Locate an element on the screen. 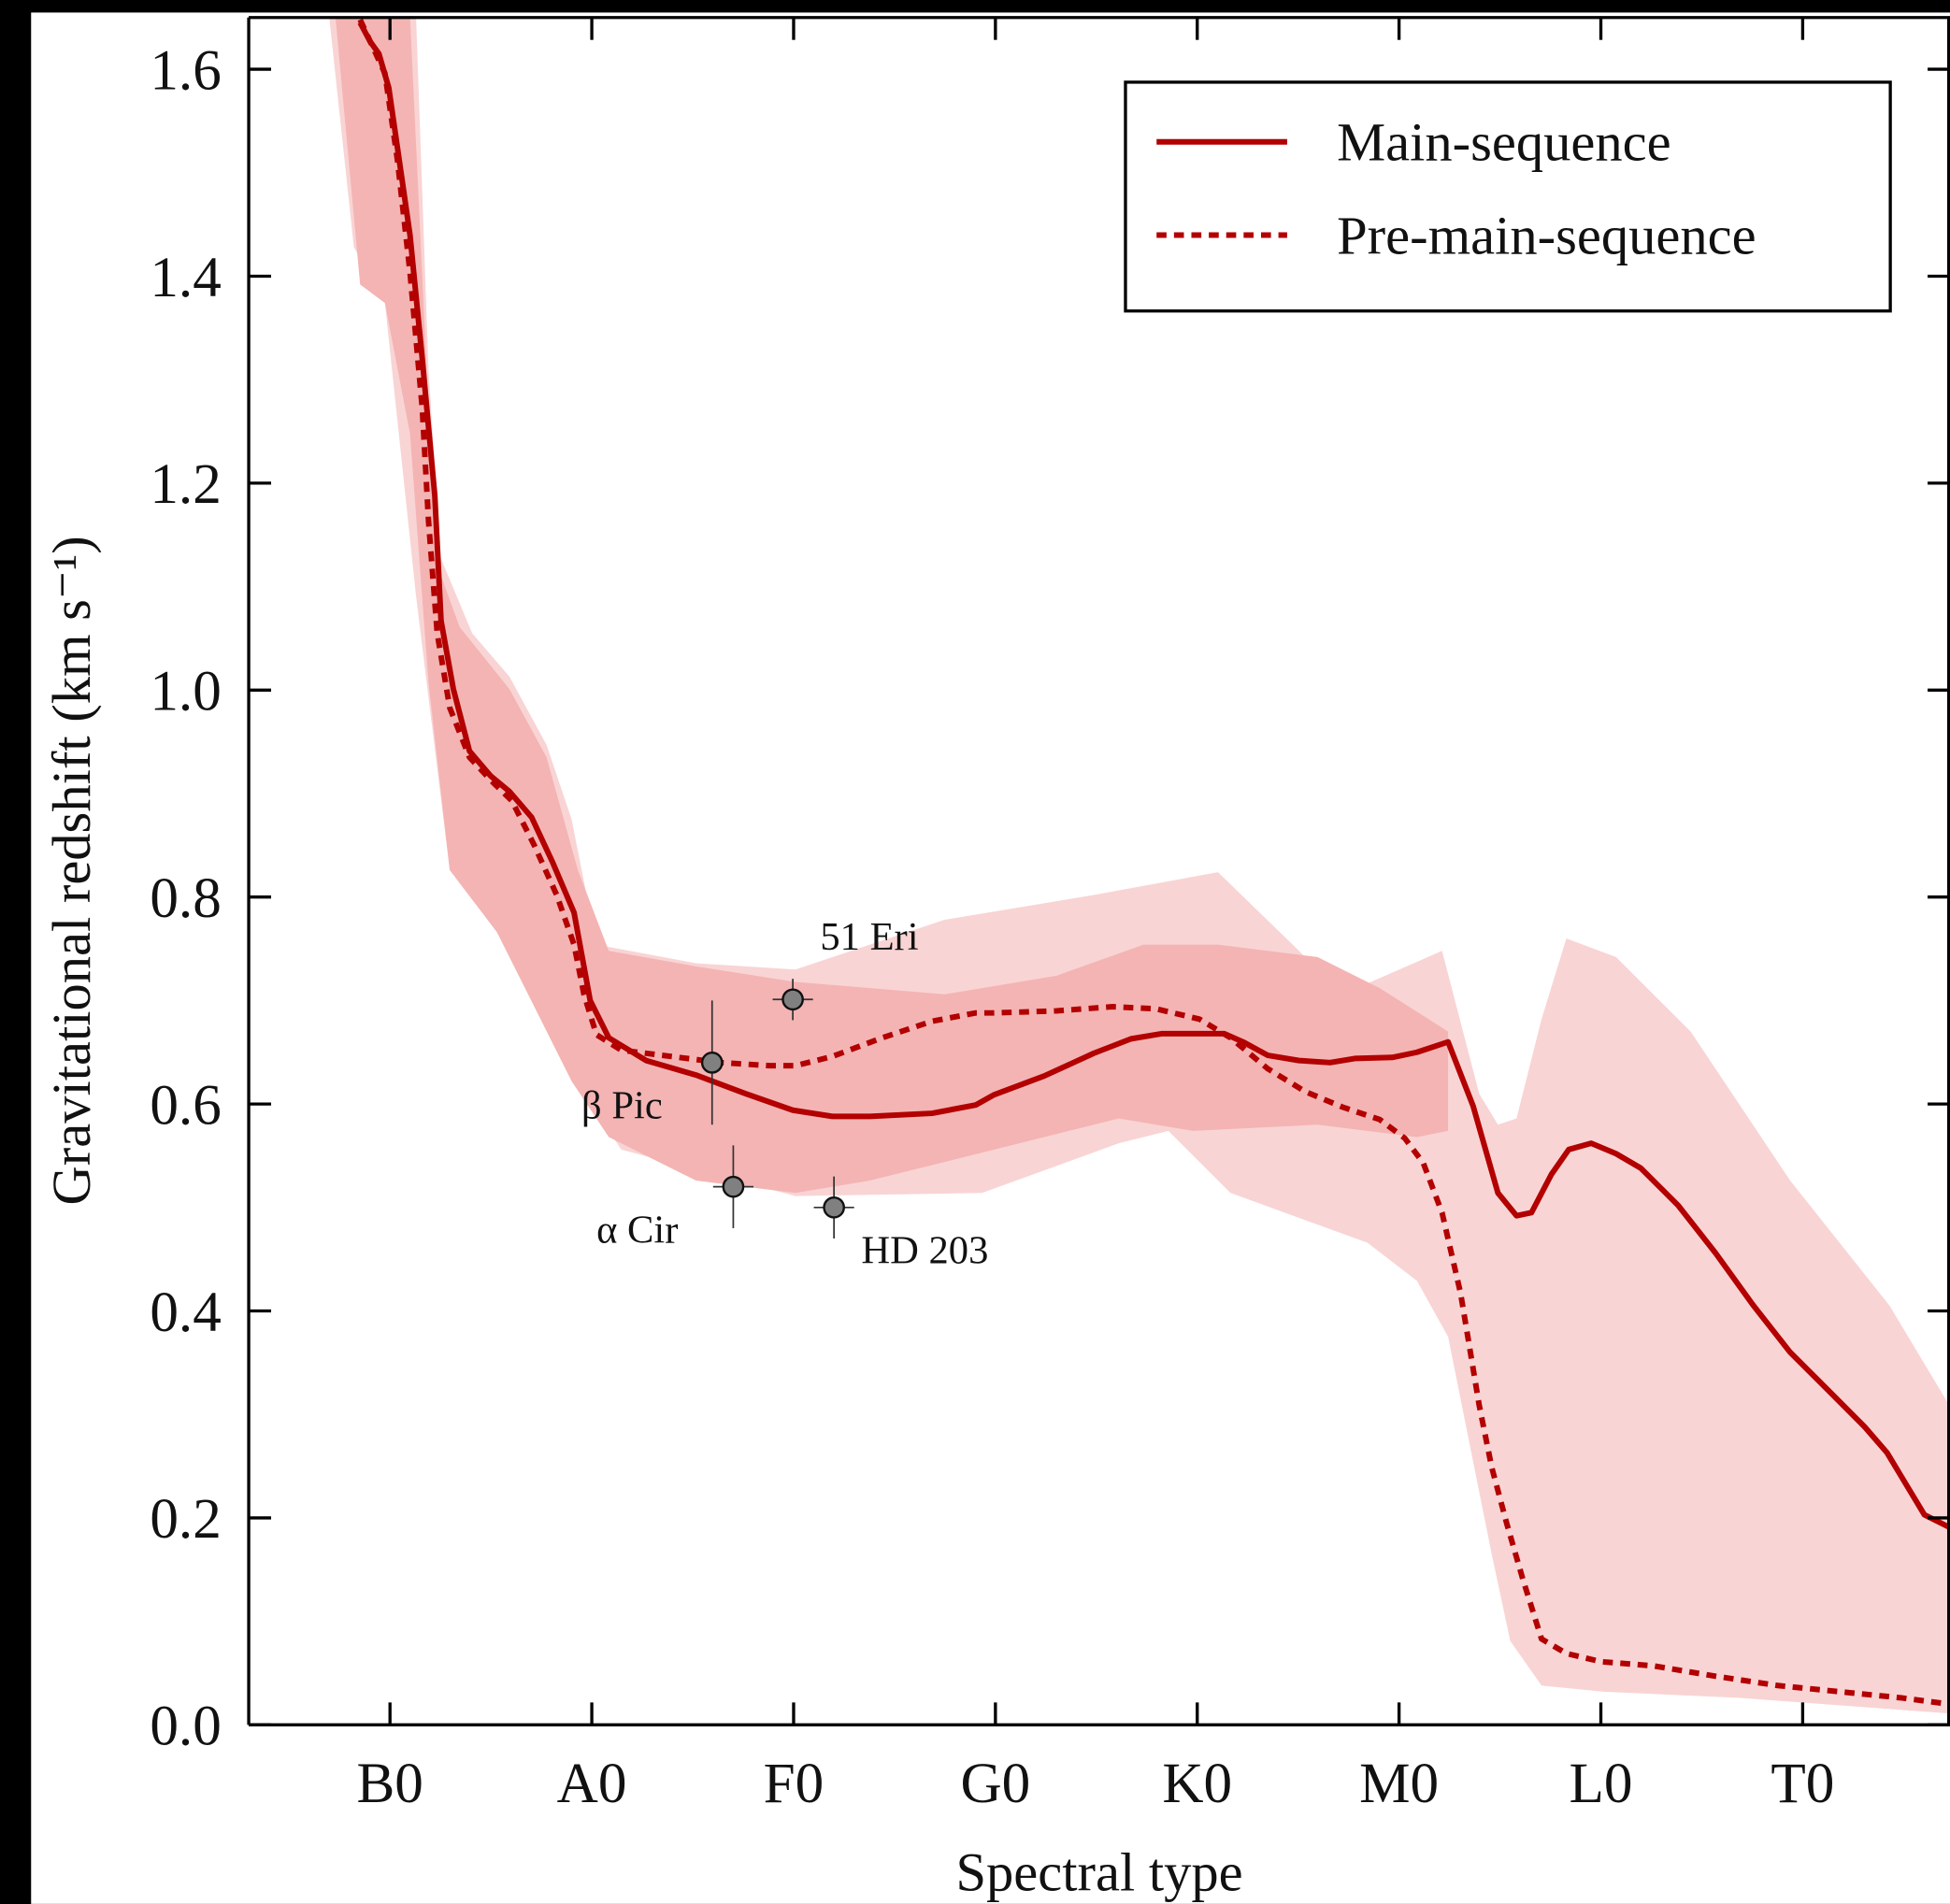  x-tick-label: B0 is located at coordinates (390, 1783).